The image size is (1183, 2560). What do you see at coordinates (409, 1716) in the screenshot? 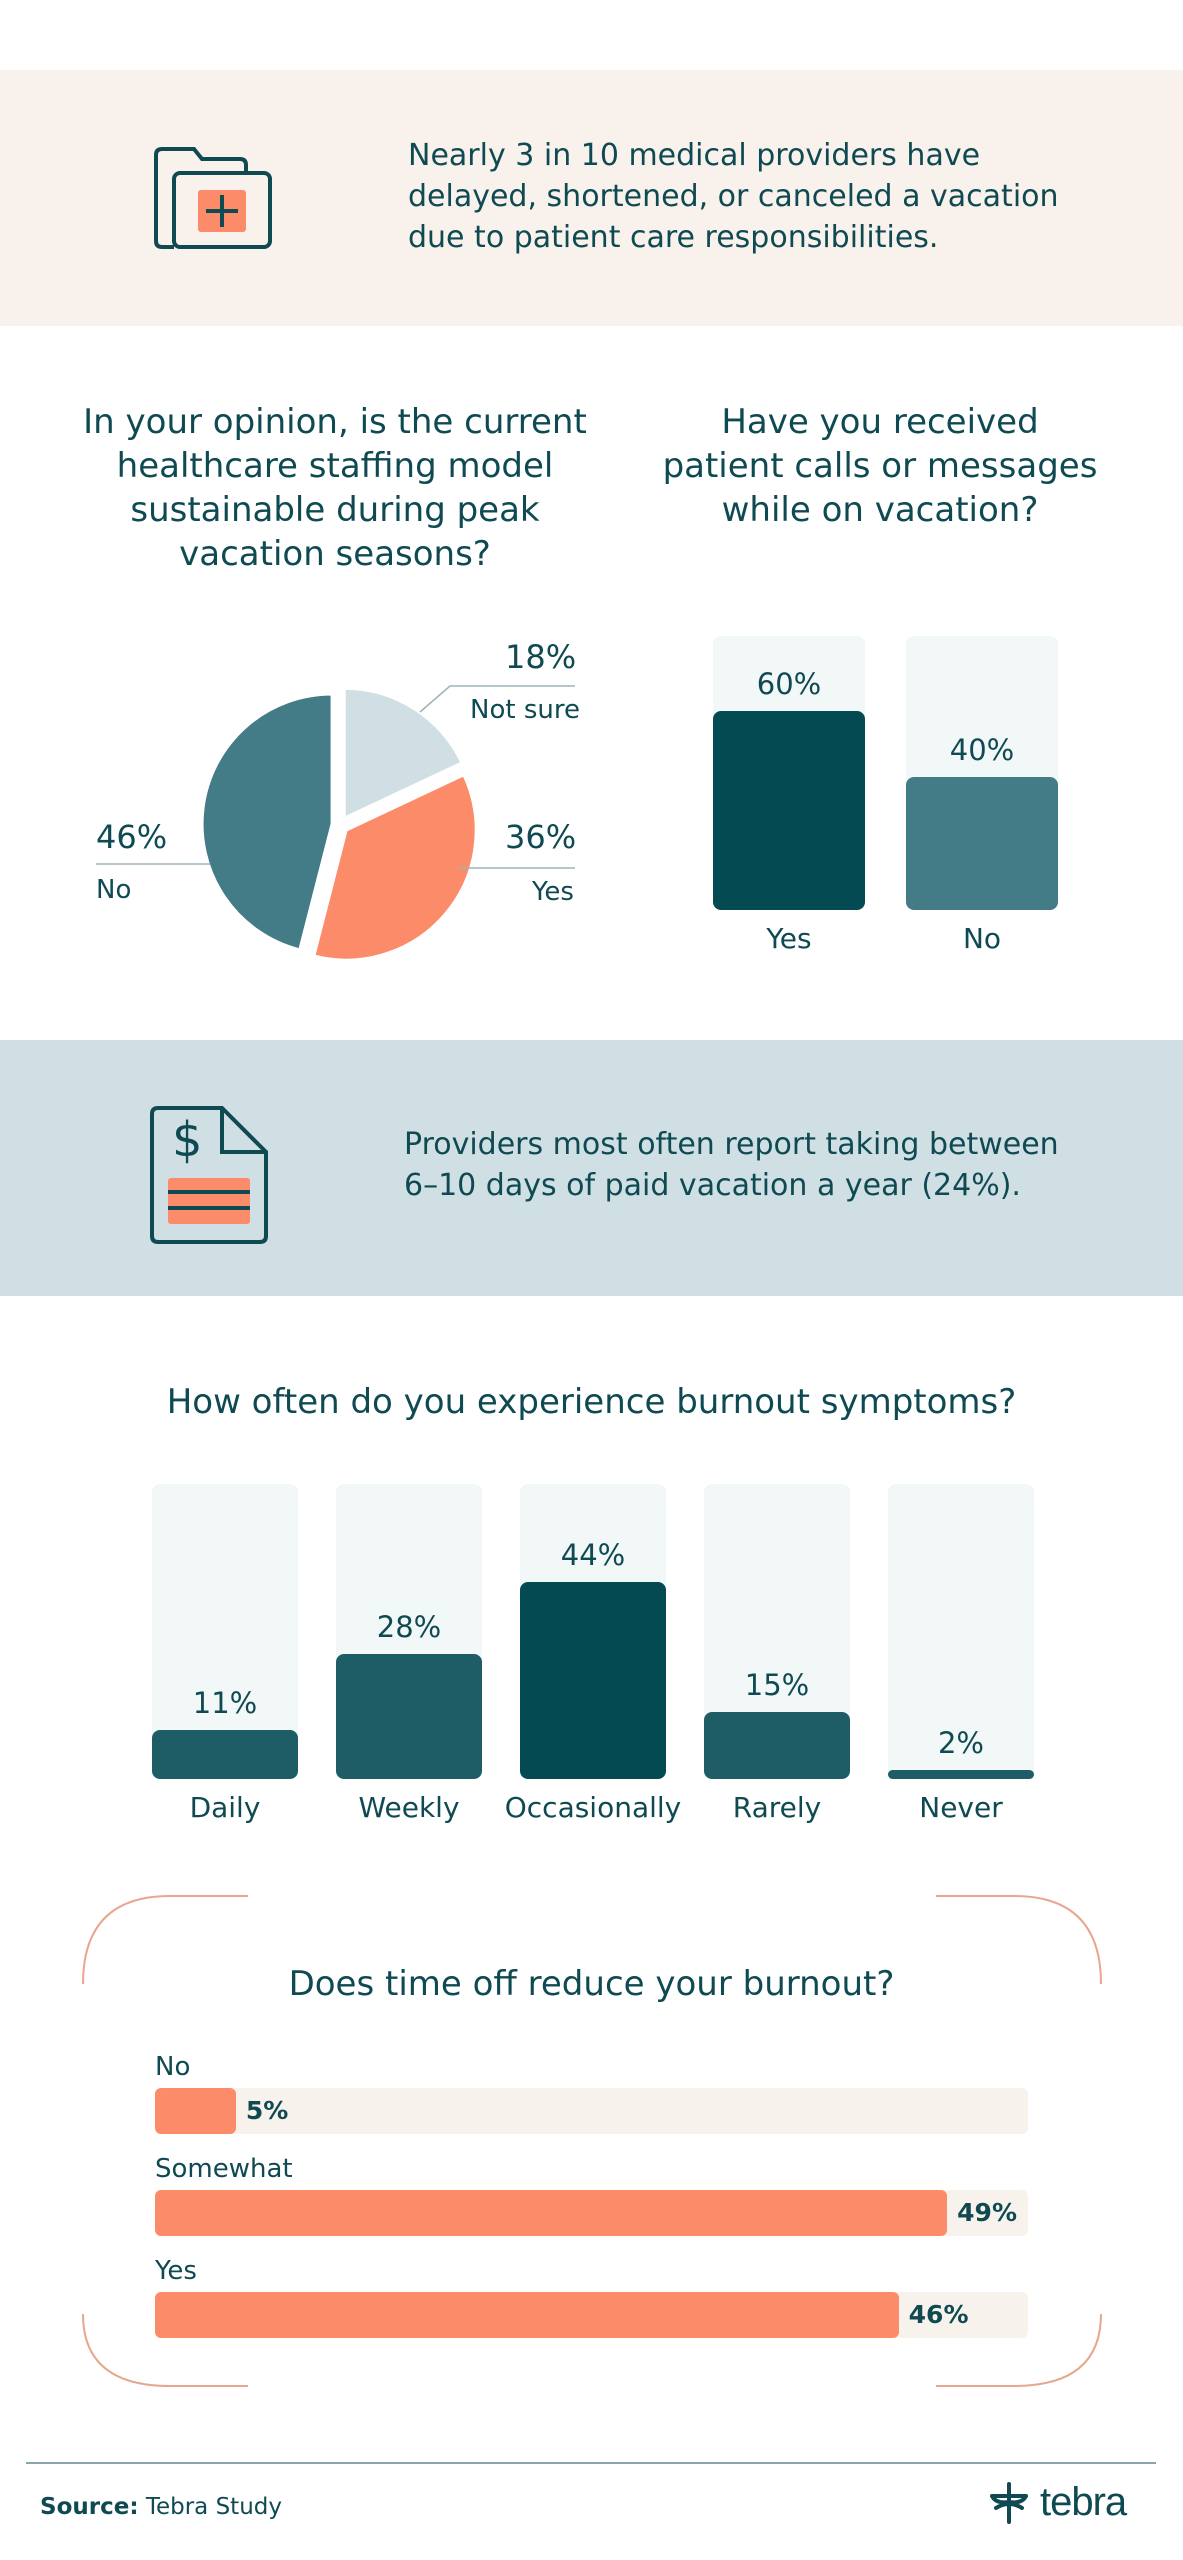
I see `bar-weekly` at bounding box center [409, 1716].